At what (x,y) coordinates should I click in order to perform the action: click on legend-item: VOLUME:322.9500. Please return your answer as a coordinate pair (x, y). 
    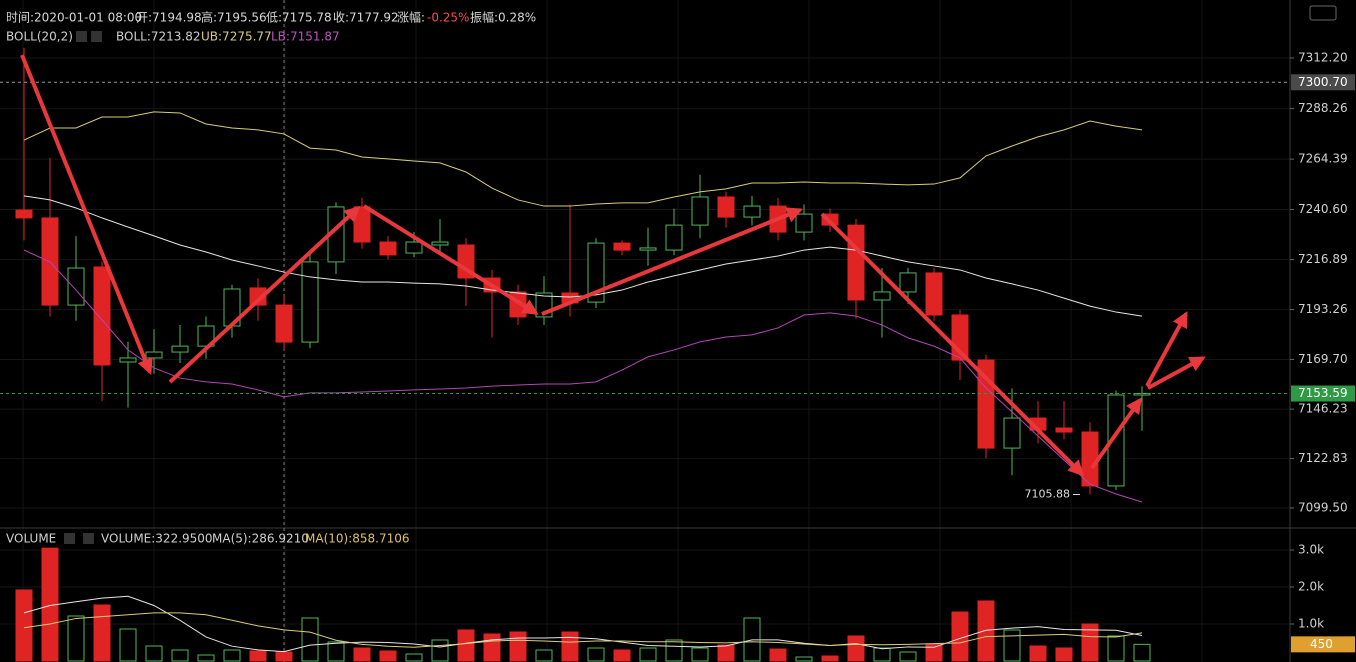
    Looking at the image, I should click on (157, 539).